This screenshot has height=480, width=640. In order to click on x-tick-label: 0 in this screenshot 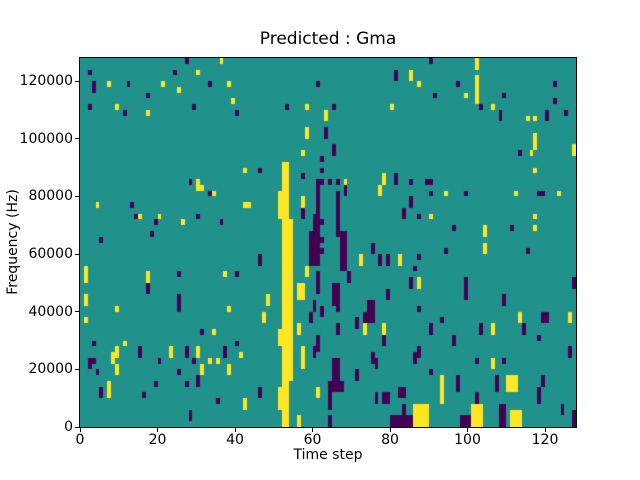, I will do `click(80, 440)`.